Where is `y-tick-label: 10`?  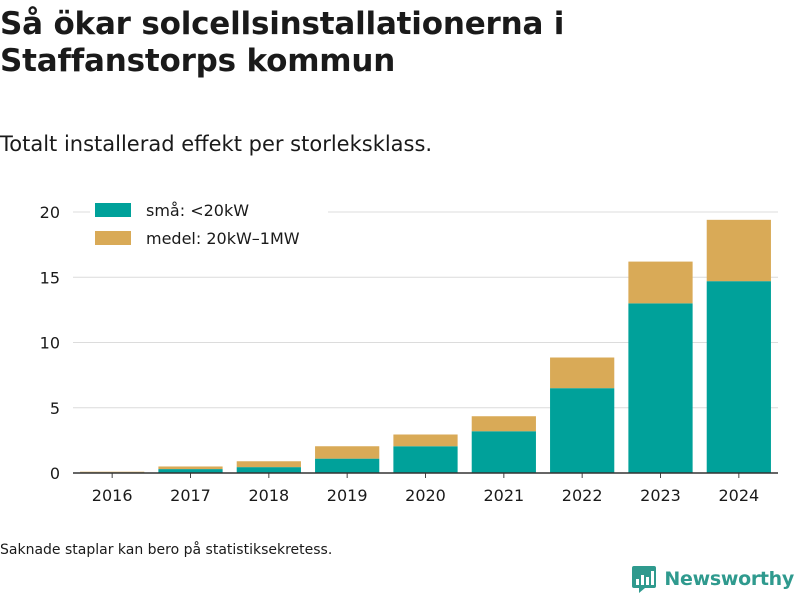 y-tick-label: 10 is located at coordinates (50, 343).